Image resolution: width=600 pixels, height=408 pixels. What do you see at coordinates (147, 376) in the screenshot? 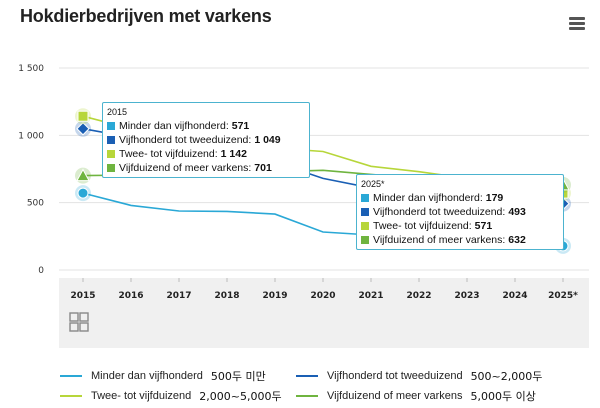
I see `legend-label: Minder dan vijfhonderd` at bounding box center [147, 376].